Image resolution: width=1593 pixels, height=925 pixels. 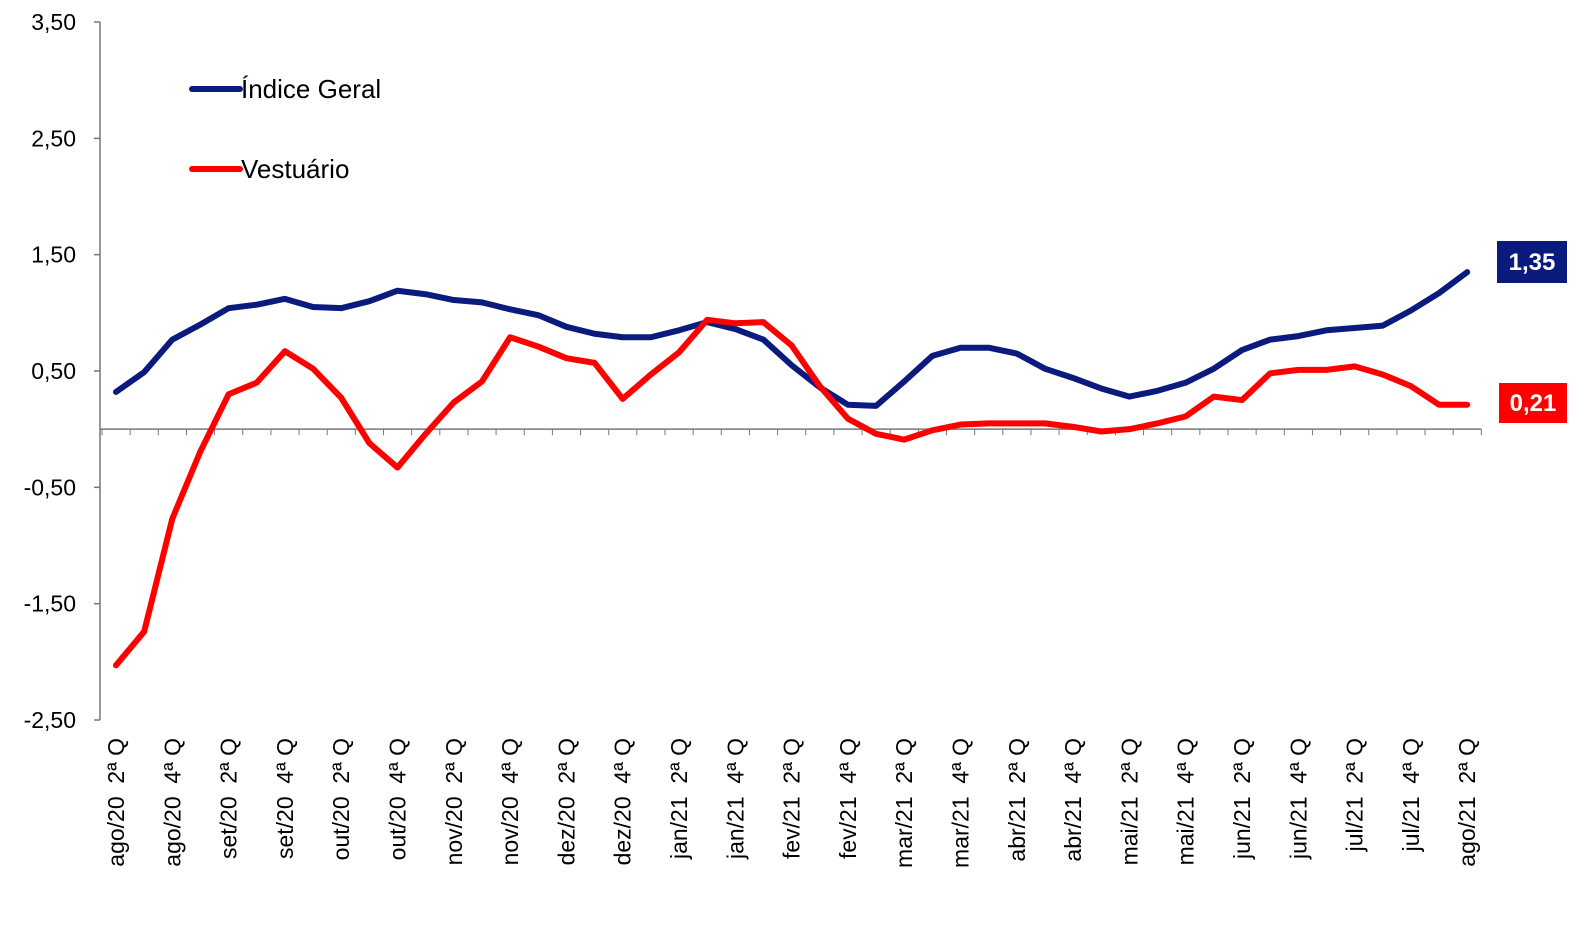 What do you see at coordinates (53, 255) in the screenshot?
I see `y-tick-label: 1,50` at bounding box center [53, 255].